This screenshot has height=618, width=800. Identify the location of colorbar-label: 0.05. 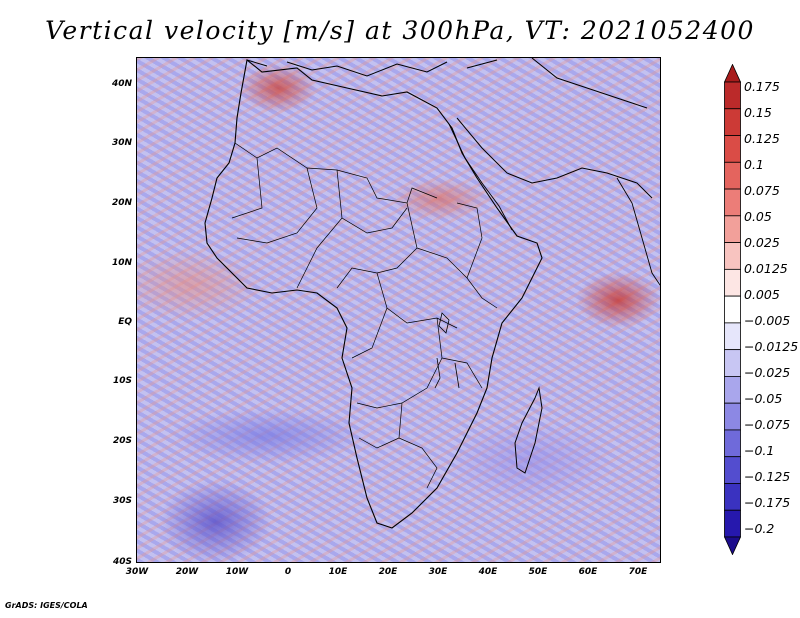
(758, 216).